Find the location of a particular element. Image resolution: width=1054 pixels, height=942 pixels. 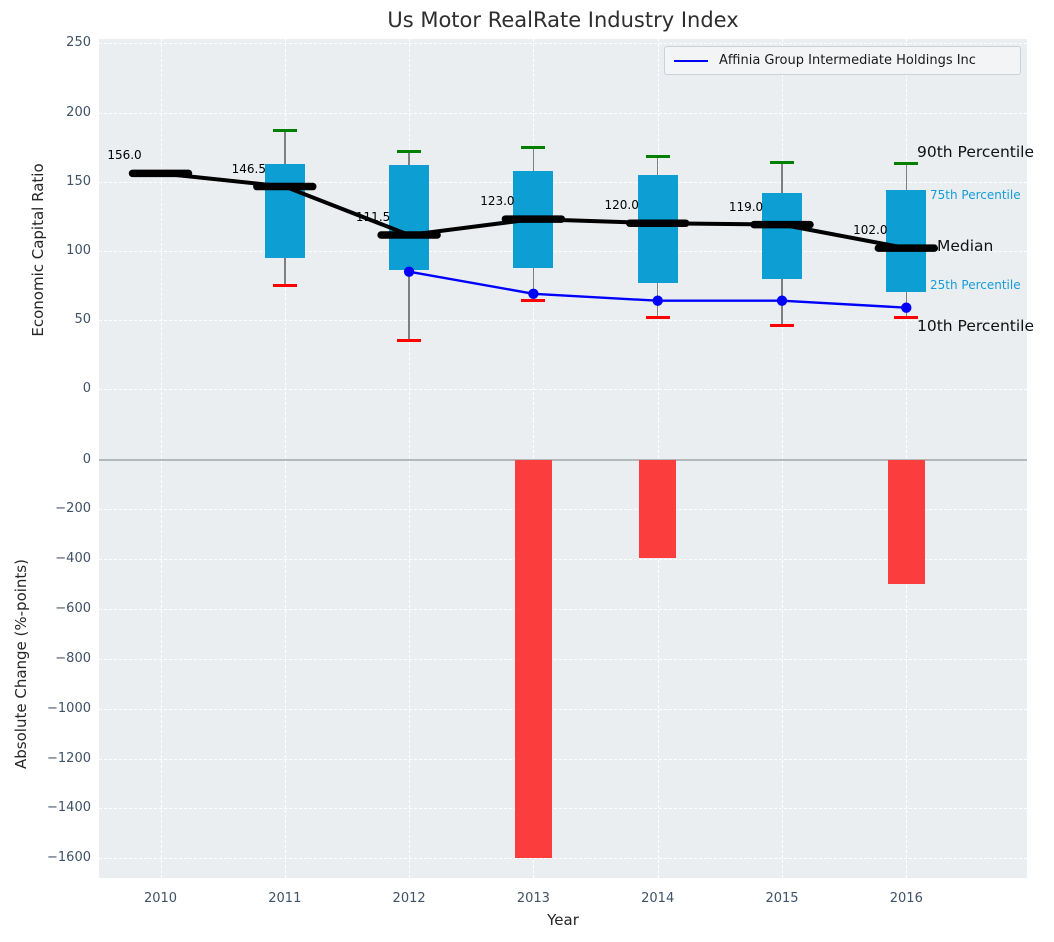

iqr-box-2014 is located at coordinates (657, 228).